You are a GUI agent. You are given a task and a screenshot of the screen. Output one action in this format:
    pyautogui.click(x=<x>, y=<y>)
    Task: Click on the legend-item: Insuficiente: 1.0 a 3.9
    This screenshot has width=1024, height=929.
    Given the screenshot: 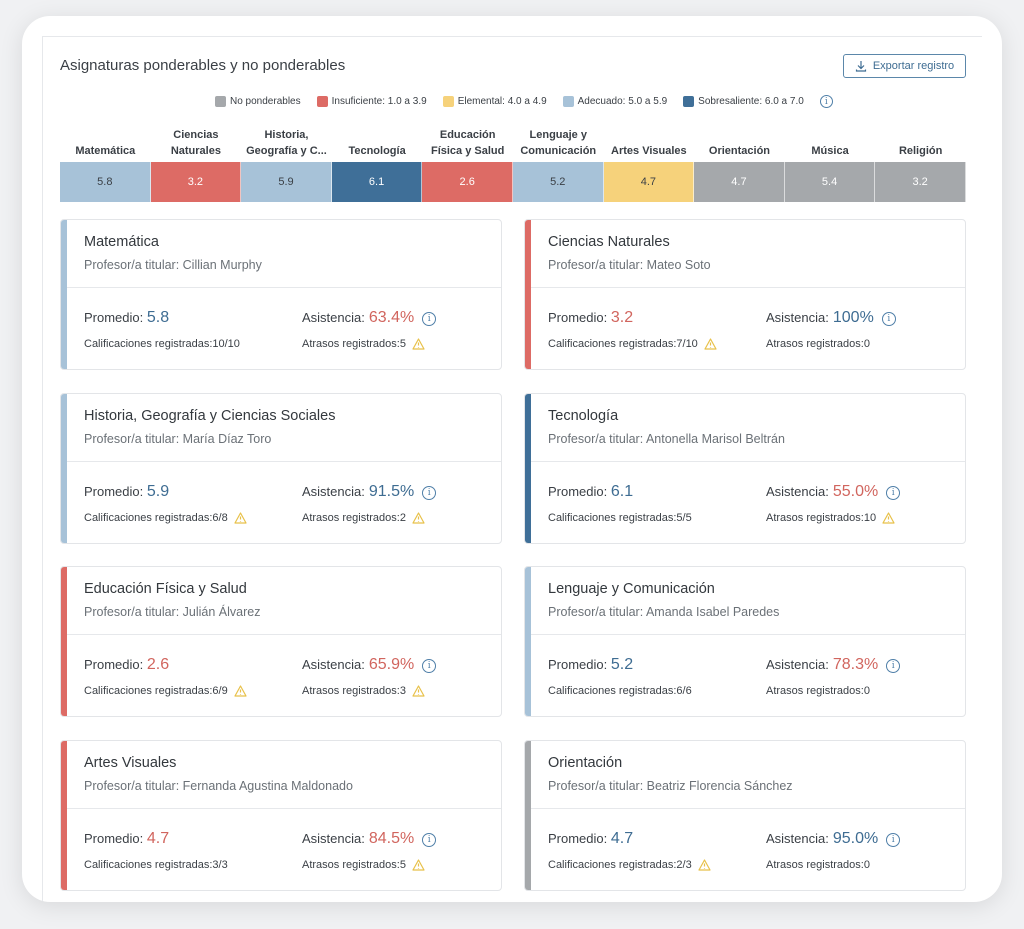 What is the action you would take?
    pyautogui.click(x=371, y=101)
    